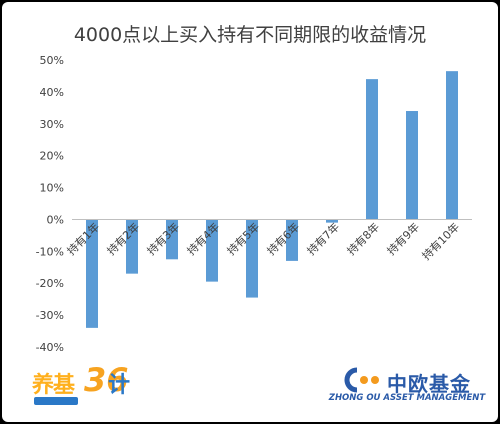 The image size is (500, 424). Describe the element at coordinates (52, 60) in the screenshot. I see `y-tick-label: 50%` at that location.